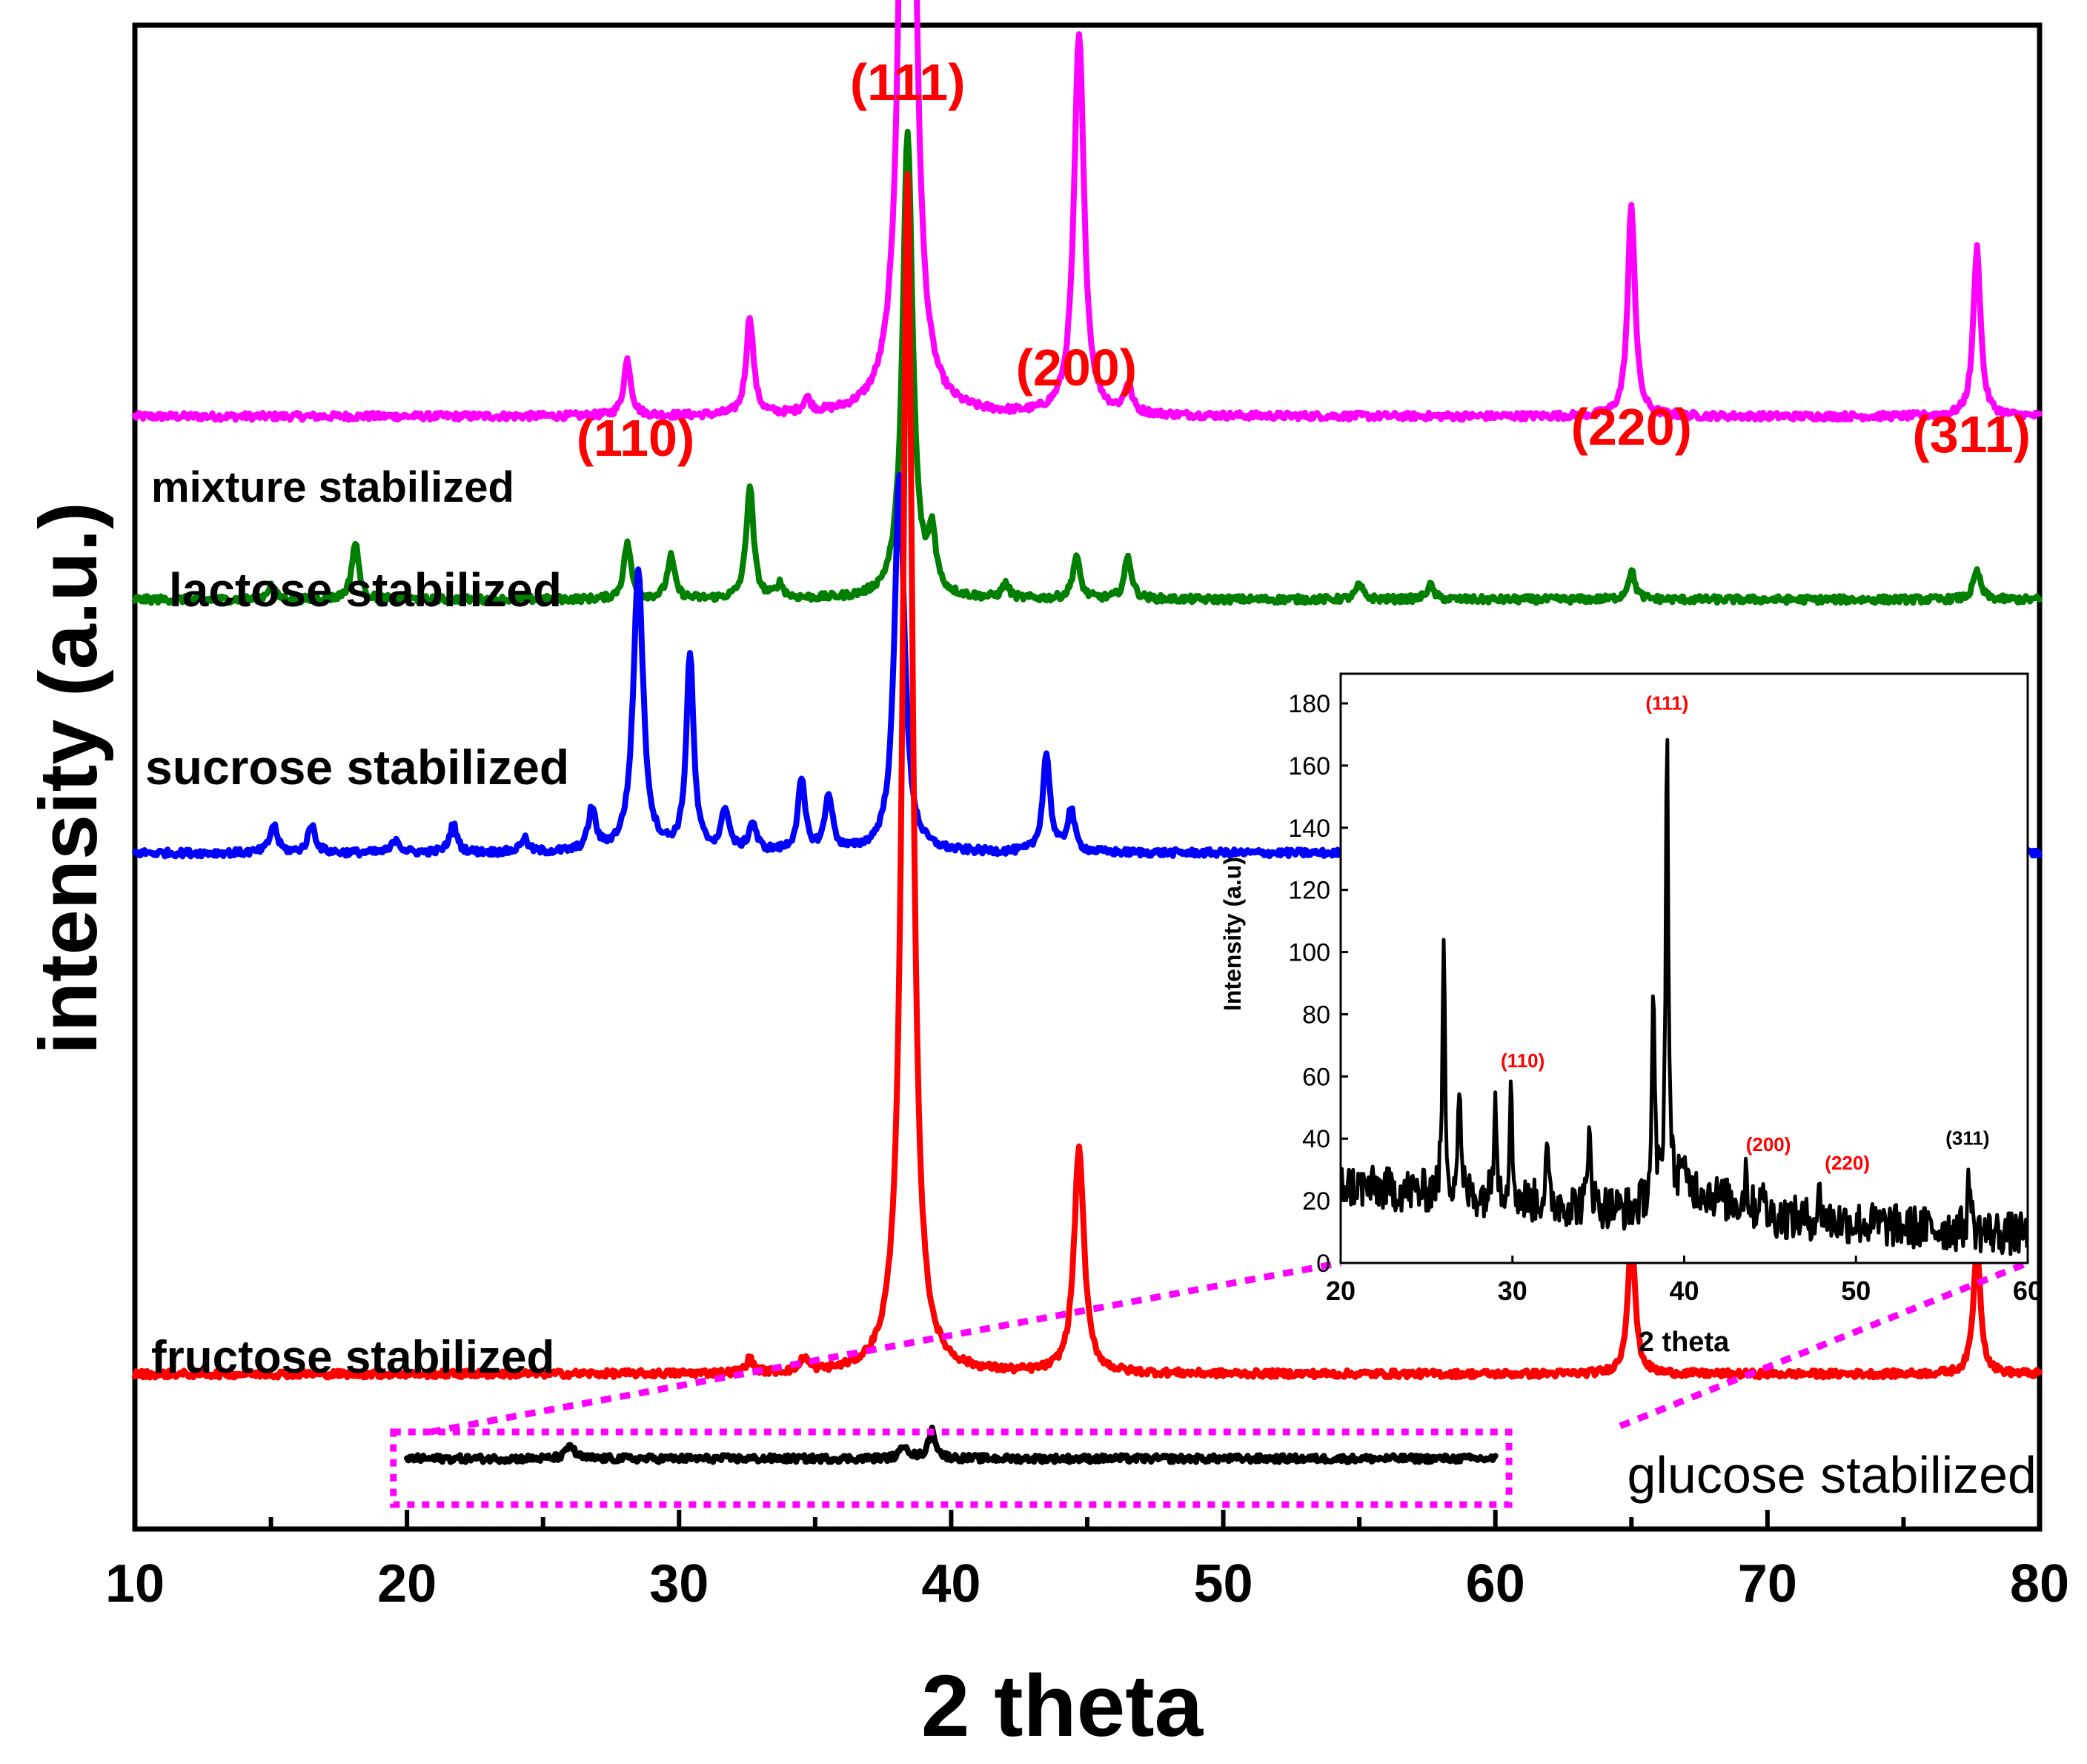 This screenshot has width=2087, height=1764. Describe the element at coordinates (1856, 1291) in the screenshot. I see `inset-x-tick-label-50: 50` at that location.